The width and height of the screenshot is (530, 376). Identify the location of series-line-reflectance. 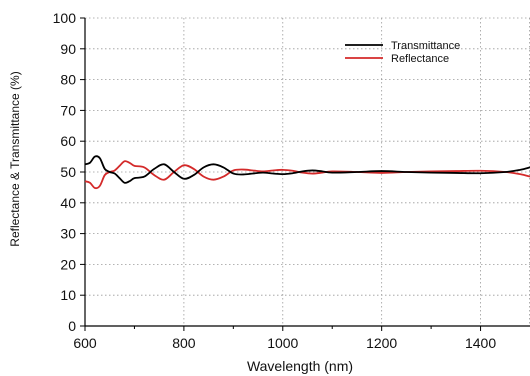
(307, 175).